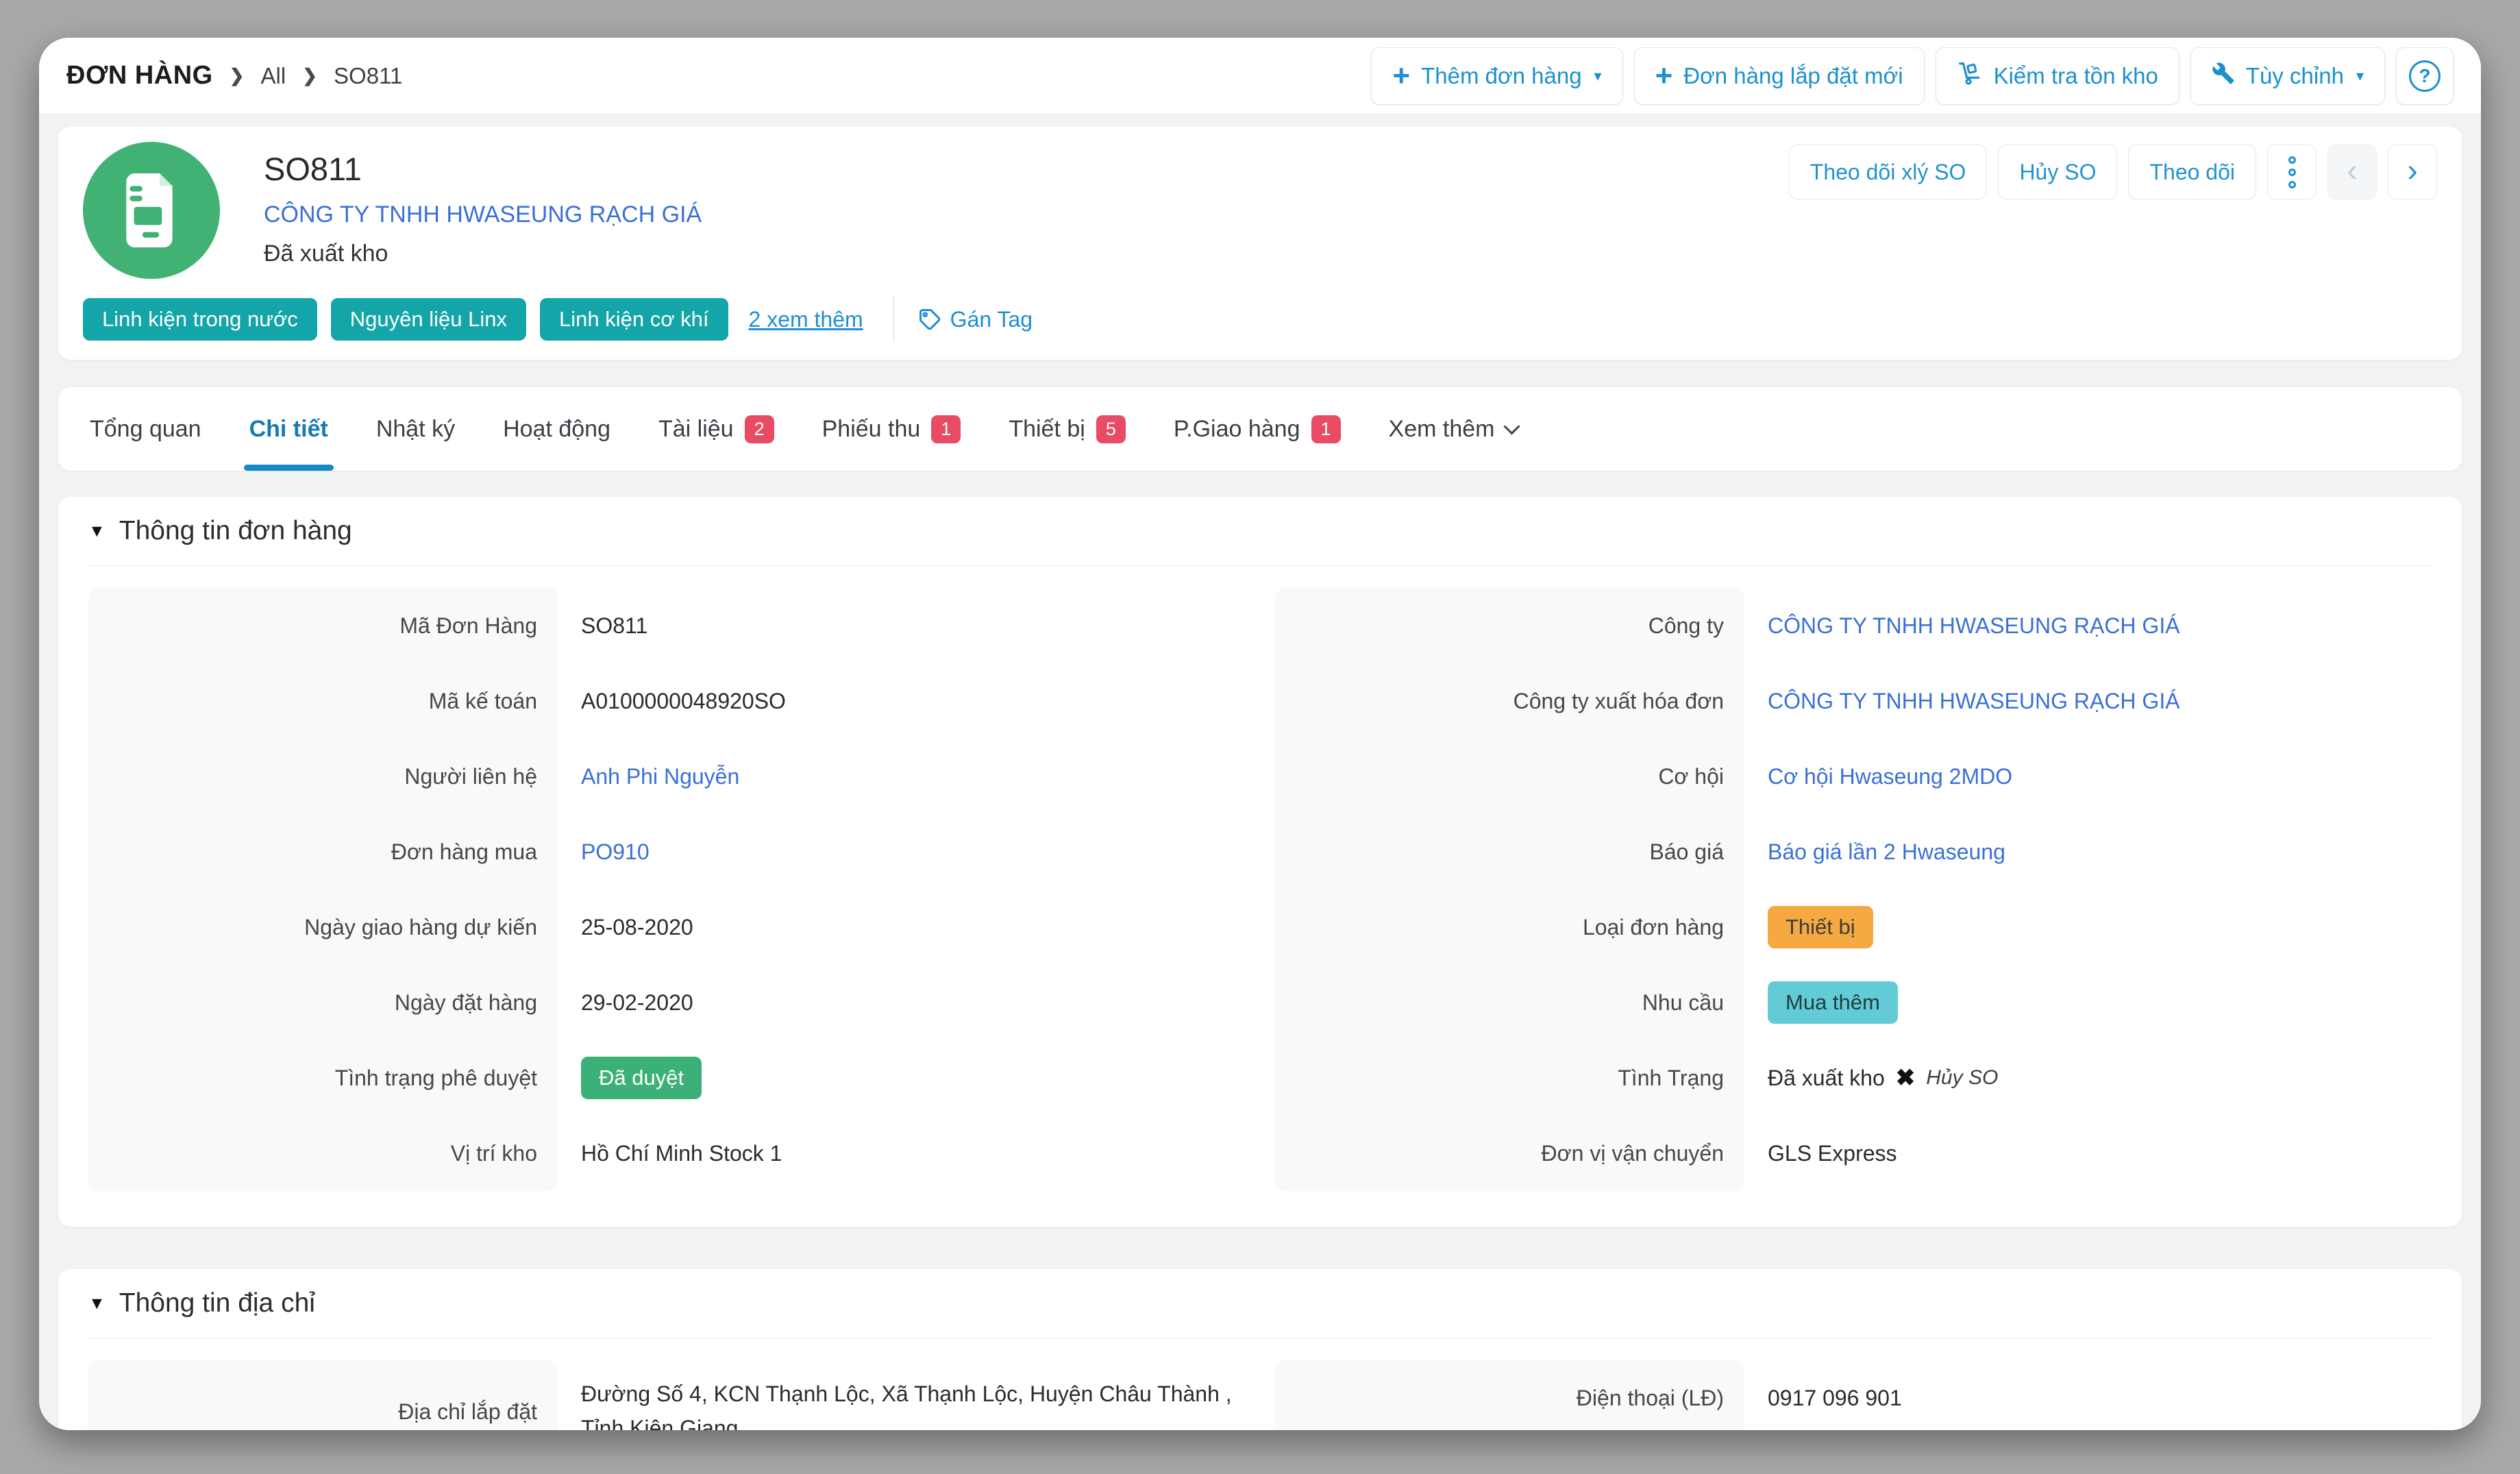 The height and width of the screenshot is (1474, 2520). I want to click on new-installation-order-button: + Đơn hàng lắp đặt mới, so click(1779, 76).